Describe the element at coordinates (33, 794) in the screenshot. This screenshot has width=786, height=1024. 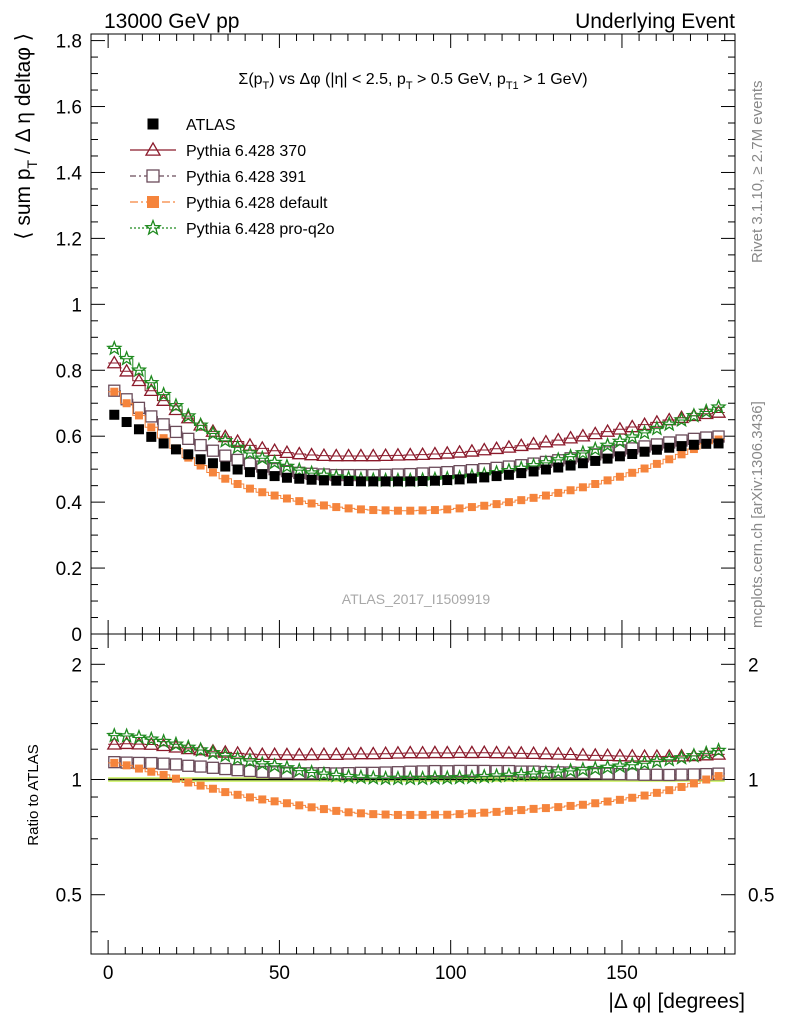
I see `ratio-y-axis-label: Ratio to ATLAS` at that location.